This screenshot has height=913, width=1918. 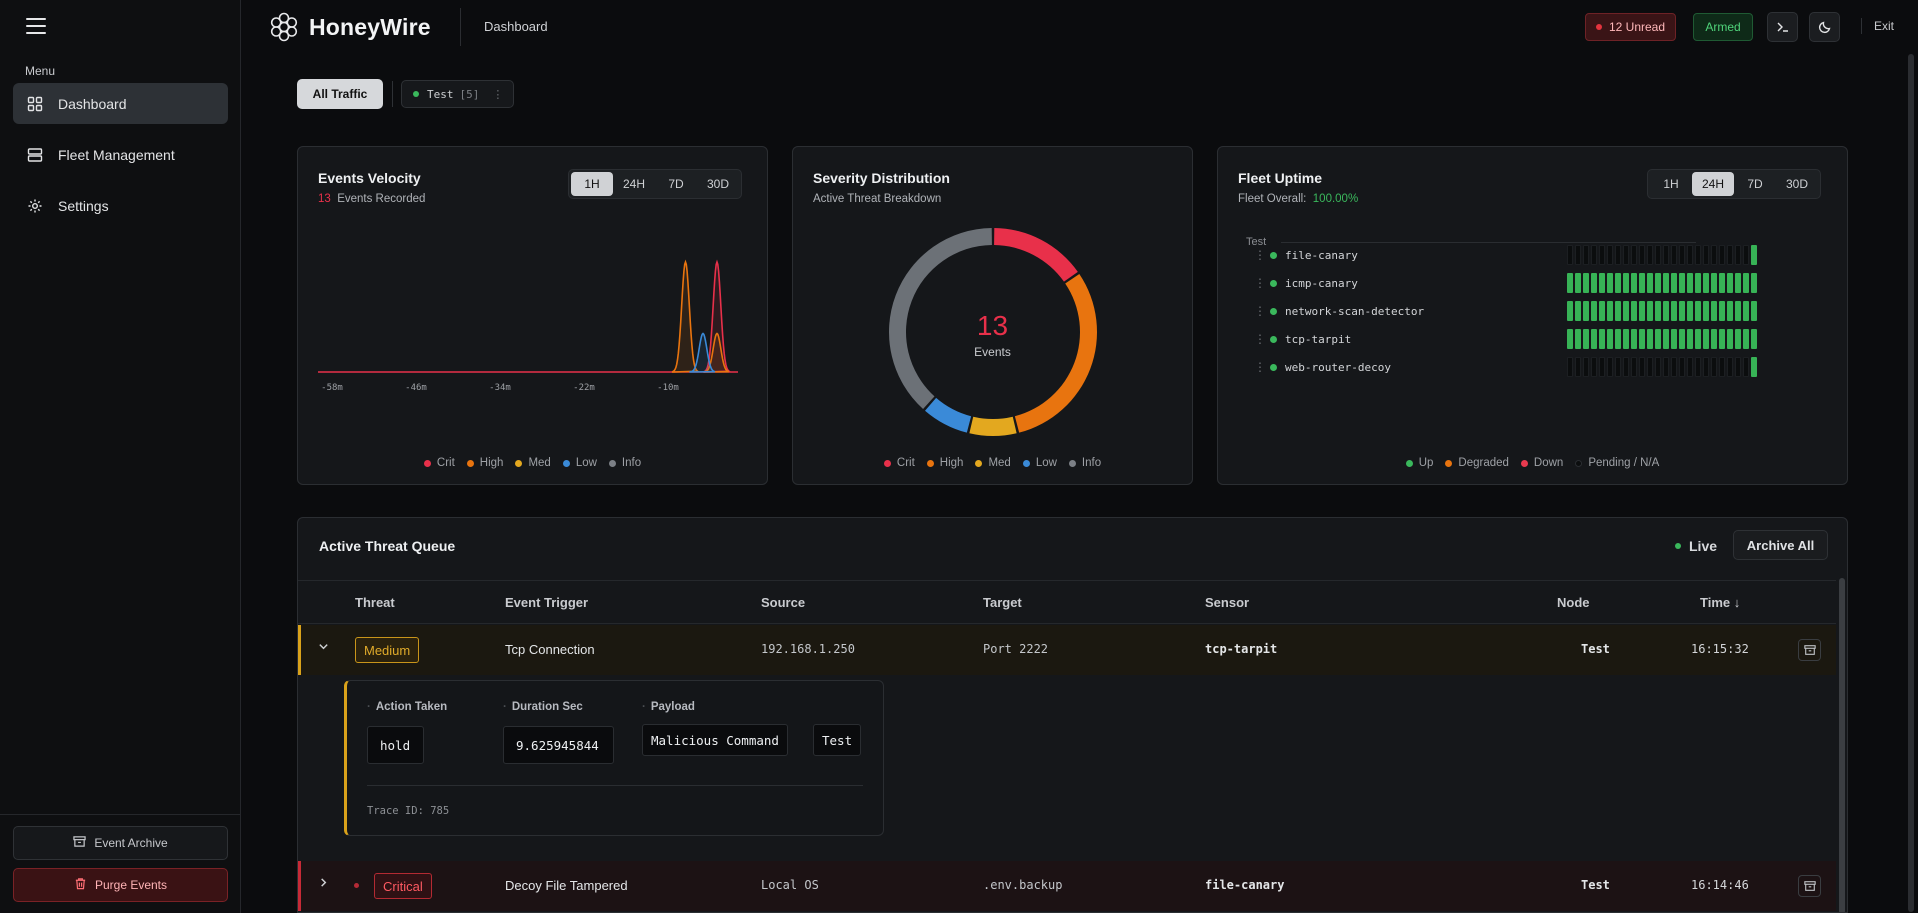 What do you see at coordinates (1339, 311) in the screenshot?
I see `uptime-row: ⋮ network-scan-detector` at bounding box center [1339, 311].